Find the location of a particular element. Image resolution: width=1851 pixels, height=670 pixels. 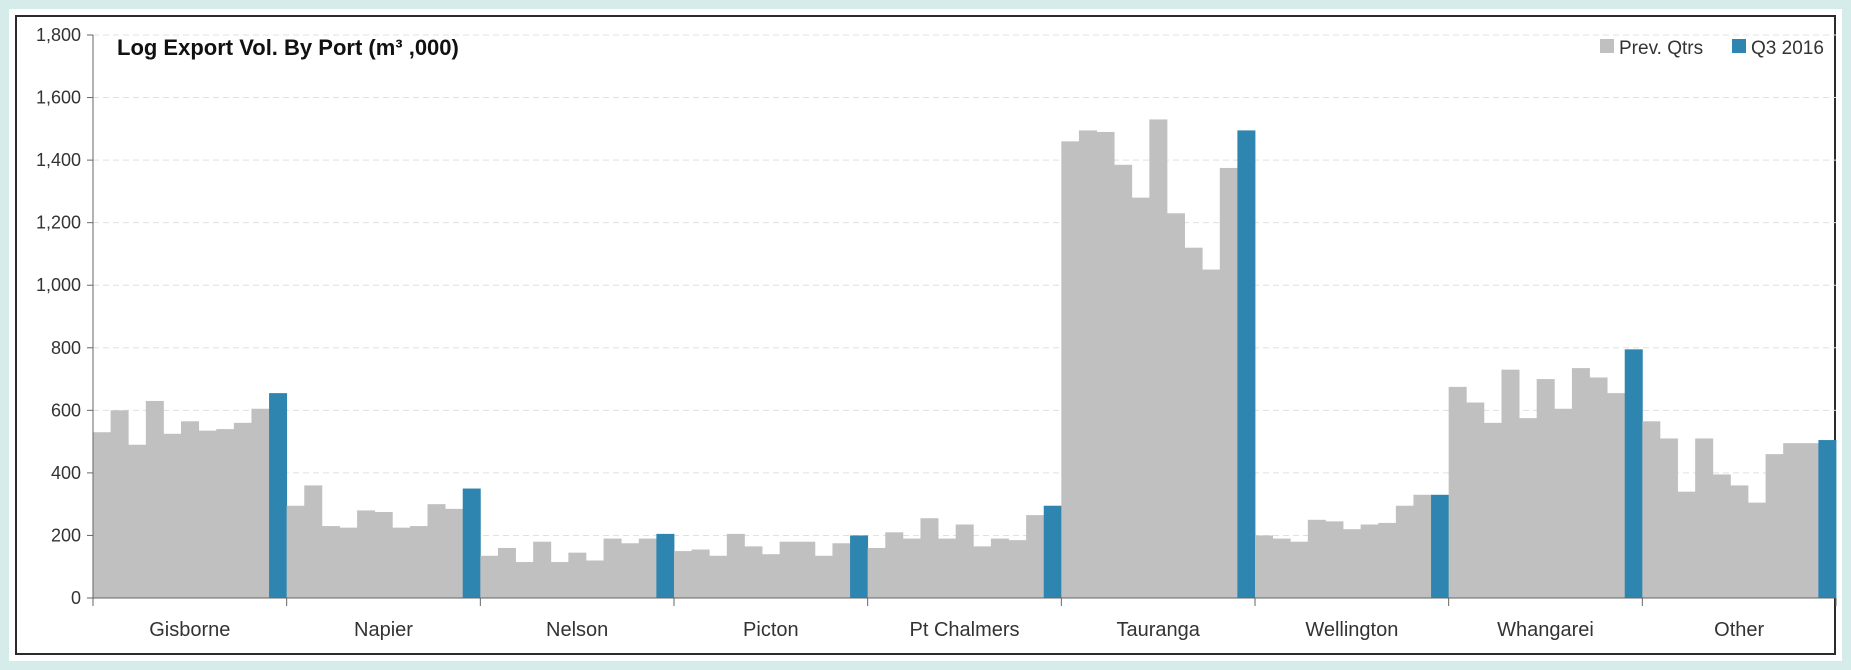

legend-swatch-q3-2016 is located at coordinates (1739, 46).